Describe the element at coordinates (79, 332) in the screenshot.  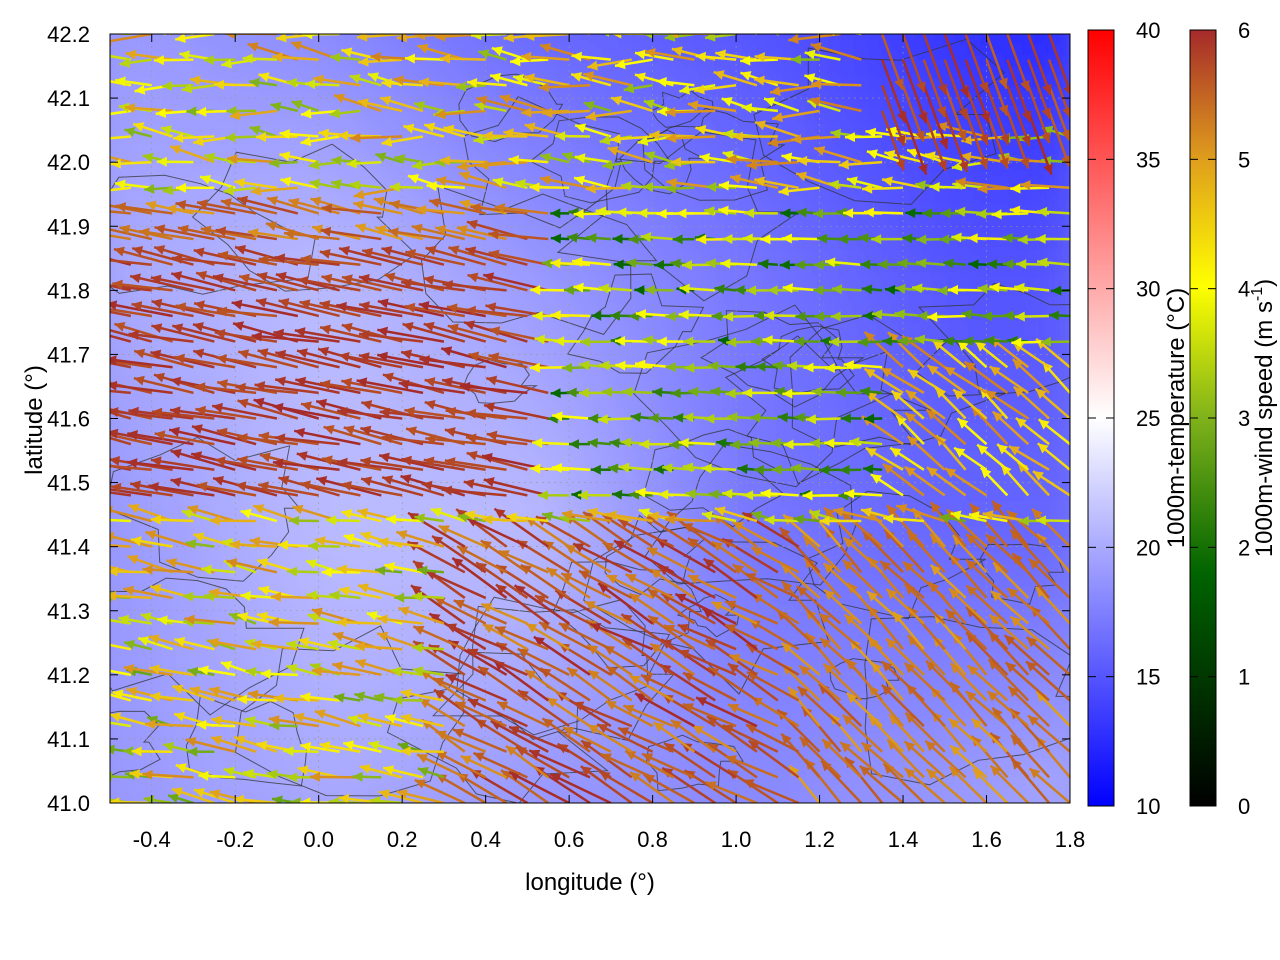
I see `wind-vector` at that location.